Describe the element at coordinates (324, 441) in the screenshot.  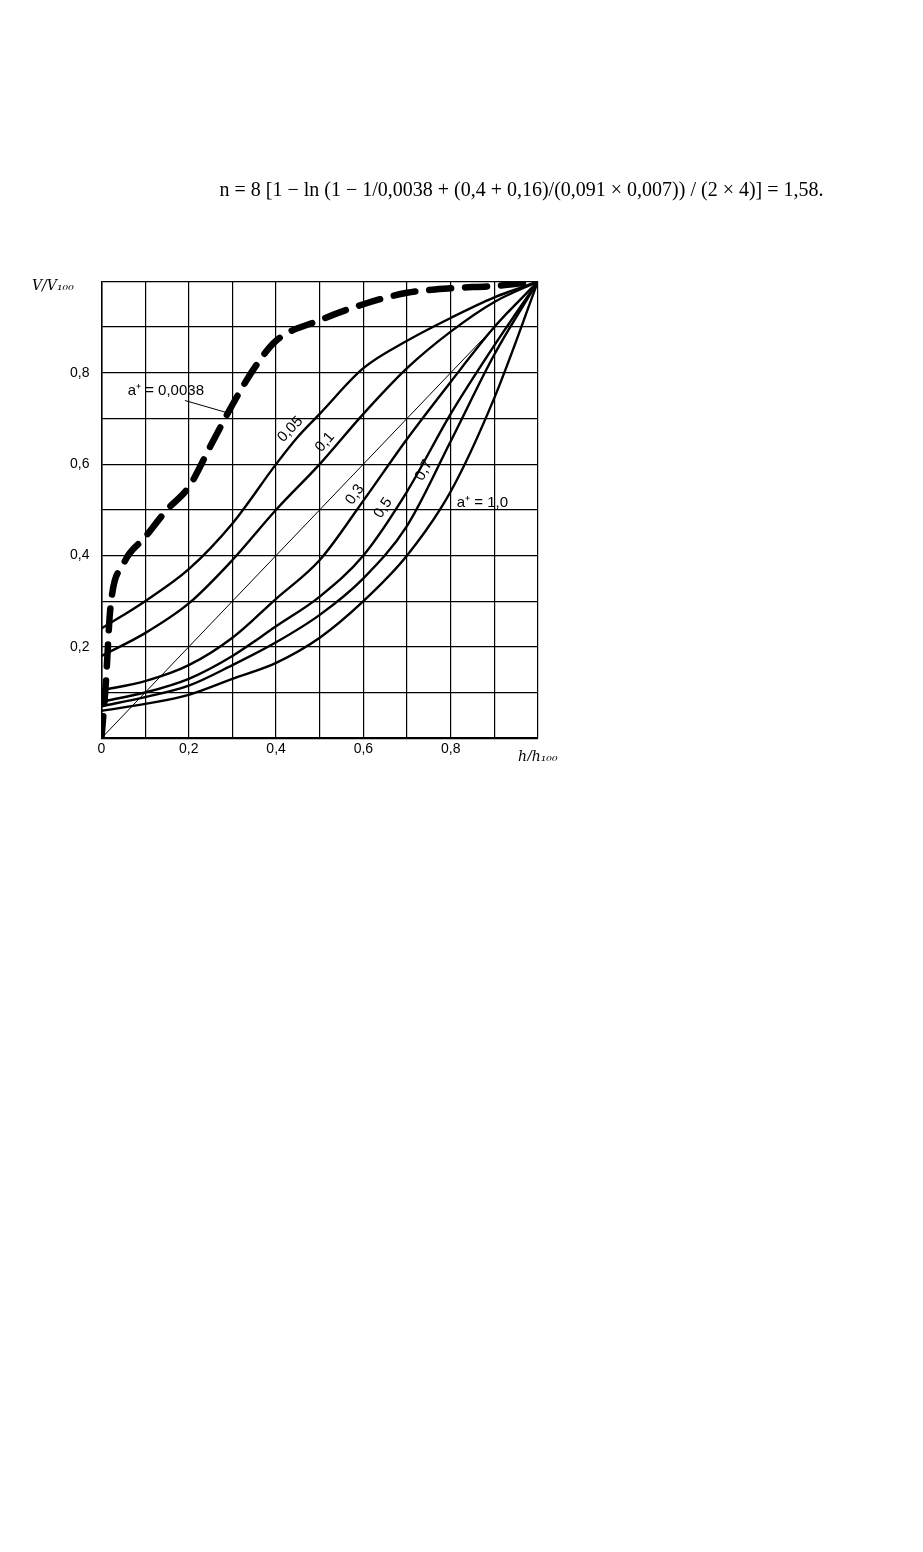
I see `text: 0,1` at that location.